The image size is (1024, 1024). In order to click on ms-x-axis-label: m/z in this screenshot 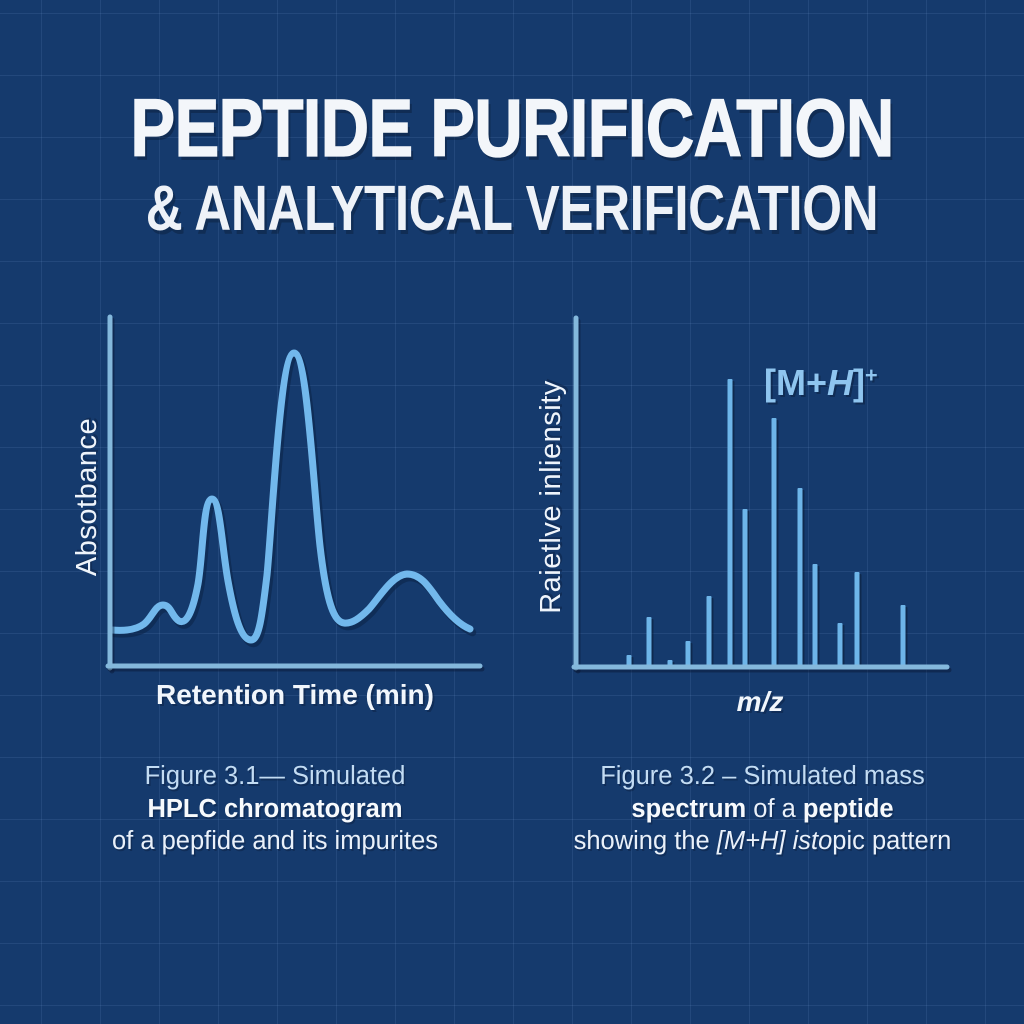, I will do `click(760, 701)`.